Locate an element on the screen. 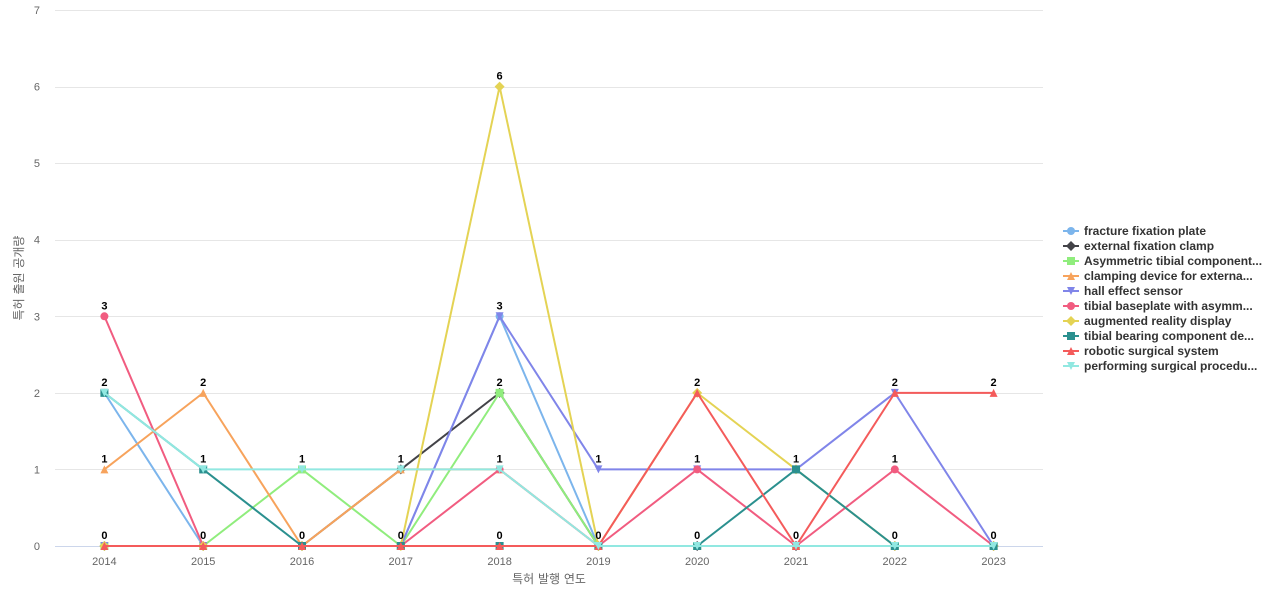  y-tick-label: 2 is located at coordinates (37, 394).